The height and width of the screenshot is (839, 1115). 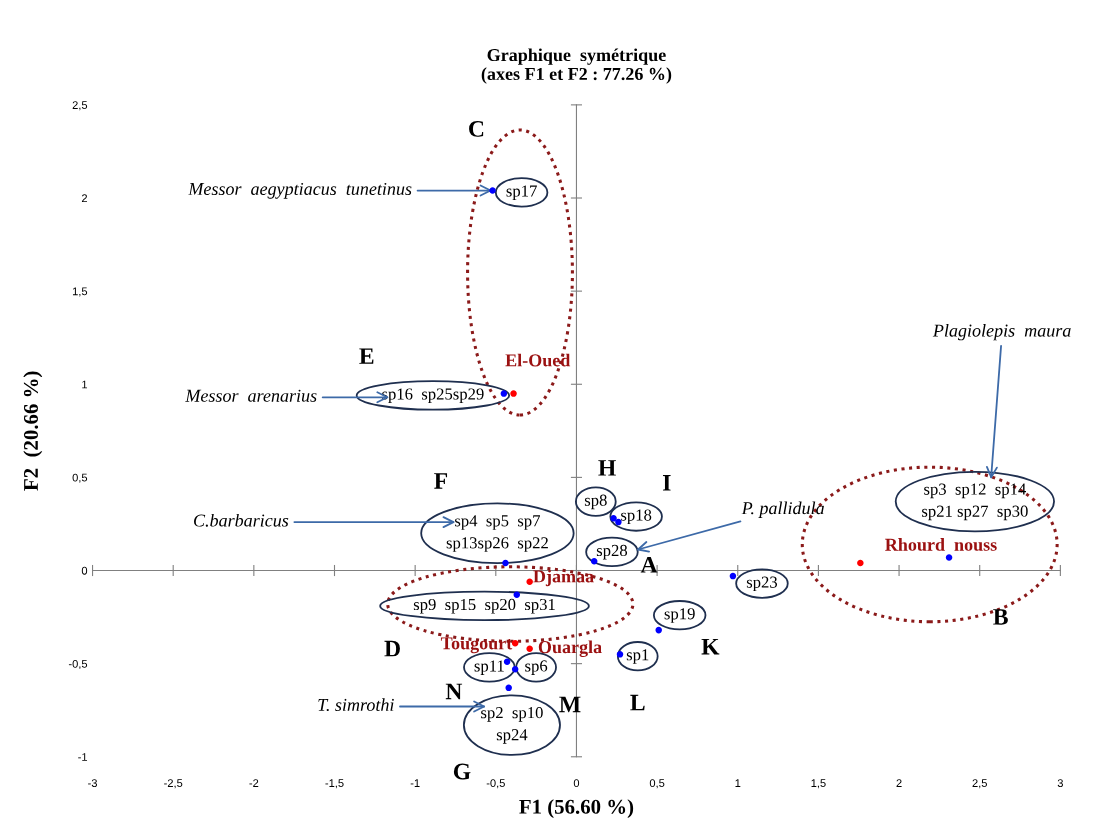 I want to click on annotation: sp18, so click(x=636, y=517).